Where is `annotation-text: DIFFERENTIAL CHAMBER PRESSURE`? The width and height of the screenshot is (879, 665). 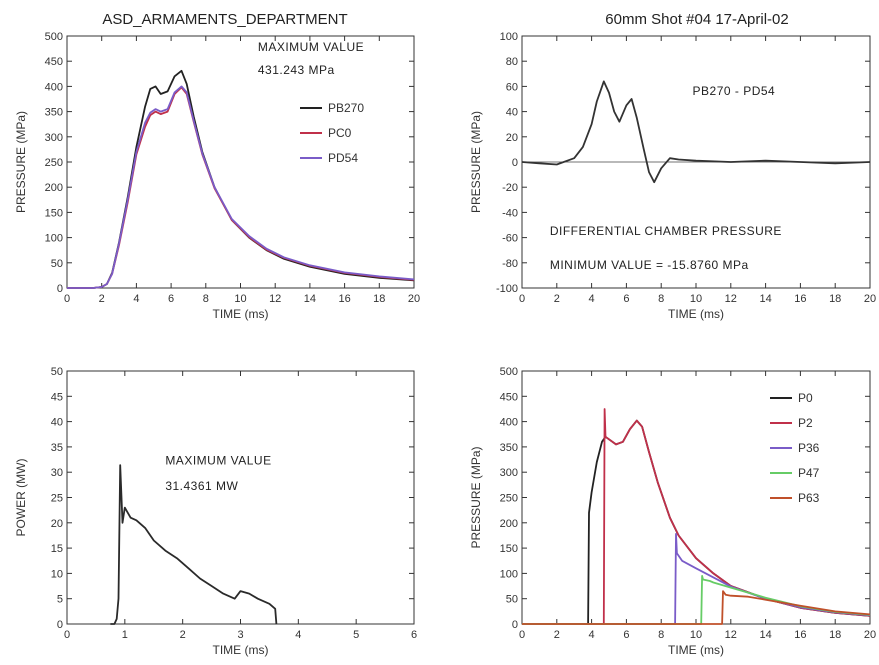 annotation-text: DIFFERENTIAL CHAMBER PRESSURE is located at coordinates (666, 231).